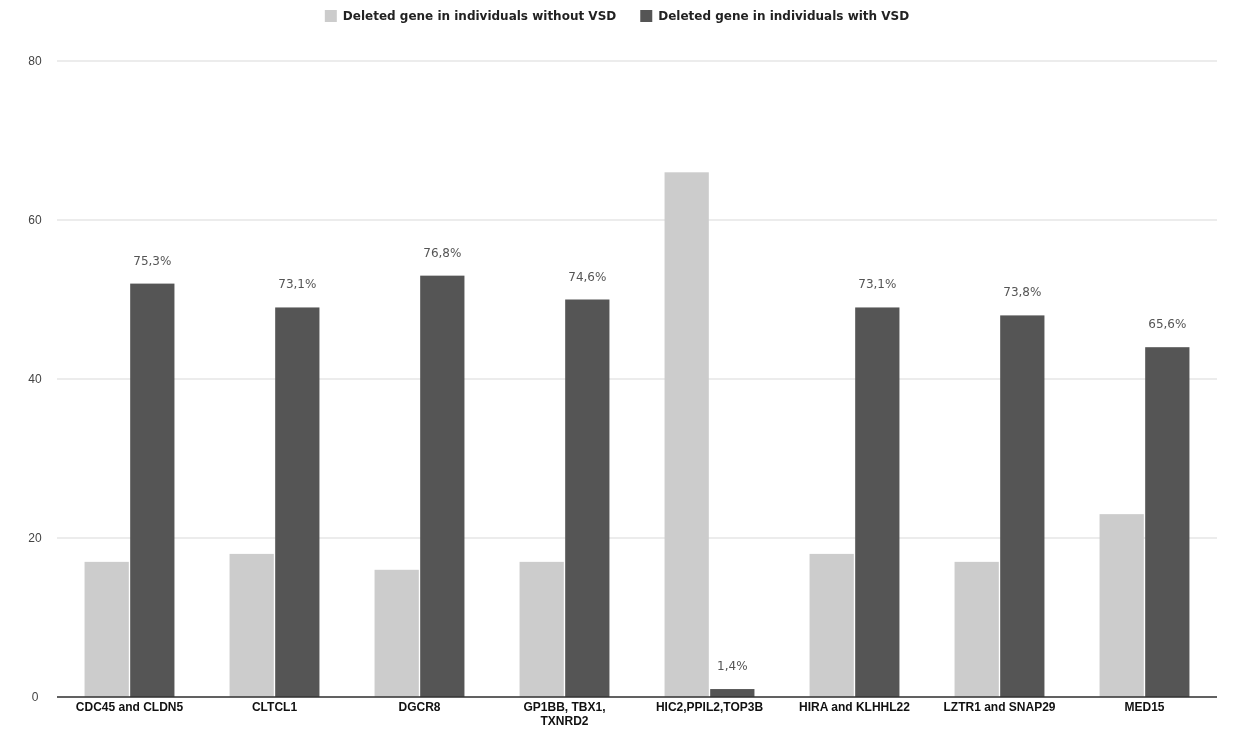 This screenshot has width=1234, height=738. Describe the element at coordinates (999, 706) in the screenshot. I see `x-tick-label: LZTR1 and SNAP29` at that location.